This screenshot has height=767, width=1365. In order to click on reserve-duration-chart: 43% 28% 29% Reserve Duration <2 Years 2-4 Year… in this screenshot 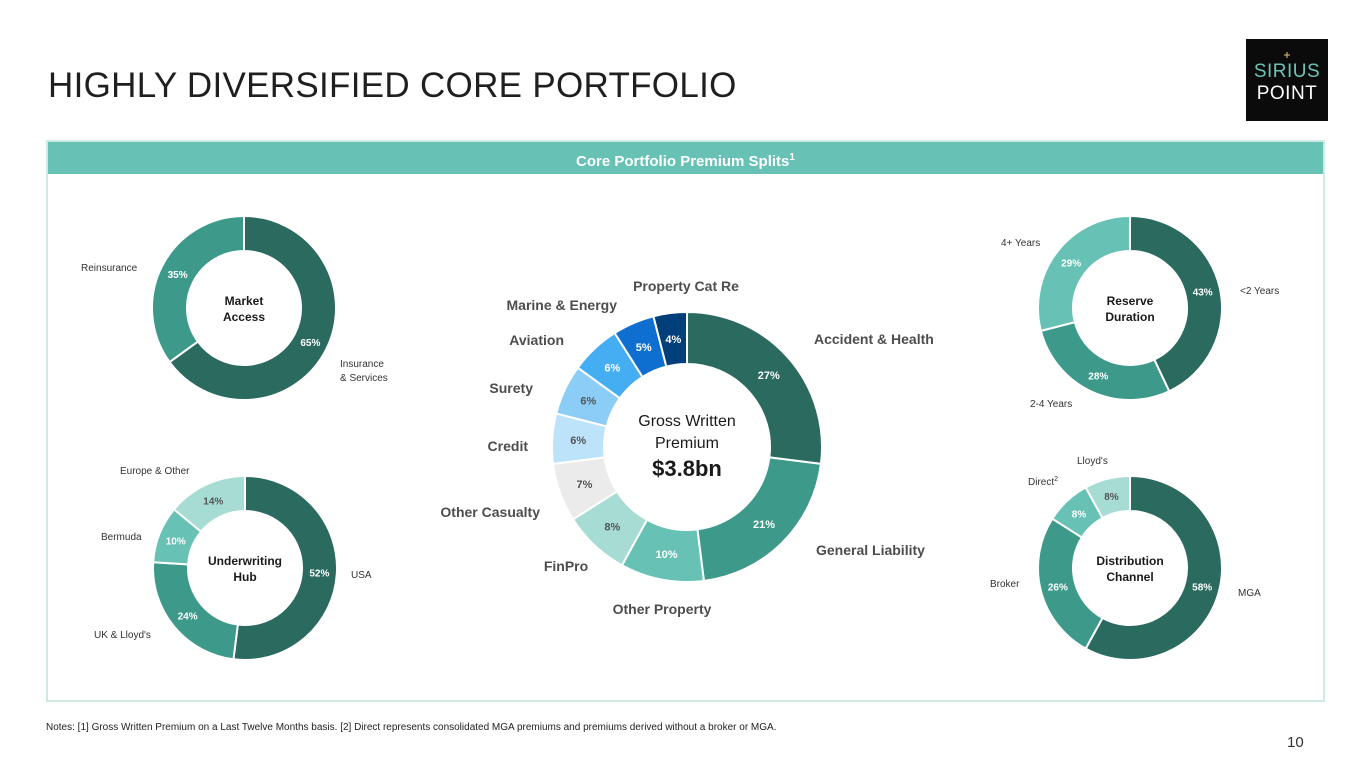, I will do `click(1140, 312)`.